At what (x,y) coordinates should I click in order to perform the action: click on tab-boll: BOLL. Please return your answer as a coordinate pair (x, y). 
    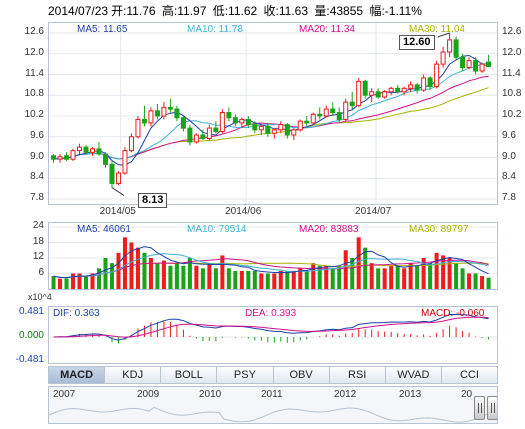
    Looking at the image, I should click on (189, 375).